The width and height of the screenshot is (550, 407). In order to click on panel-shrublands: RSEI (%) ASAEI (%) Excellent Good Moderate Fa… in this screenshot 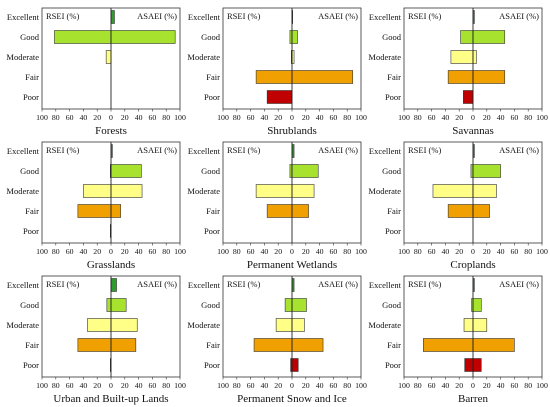, I will do `click(277, 72)`.